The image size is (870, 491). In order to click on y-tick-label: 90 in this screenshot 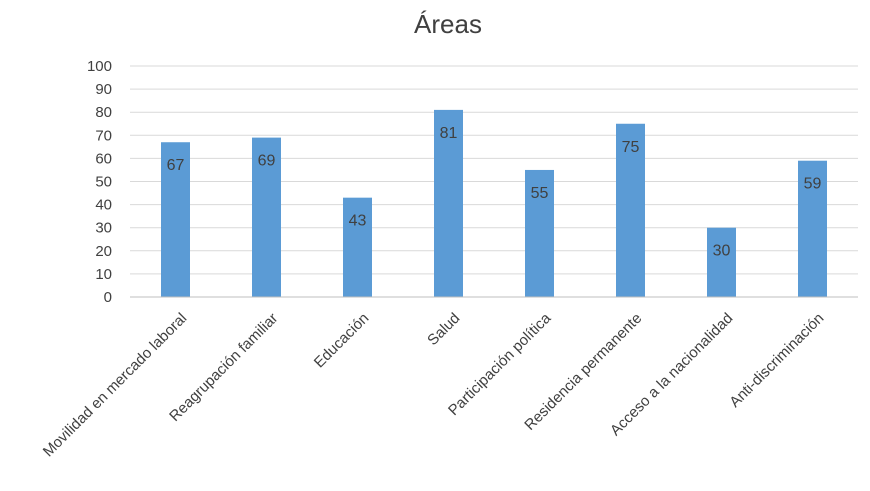, I will do `click(103, 89)`.